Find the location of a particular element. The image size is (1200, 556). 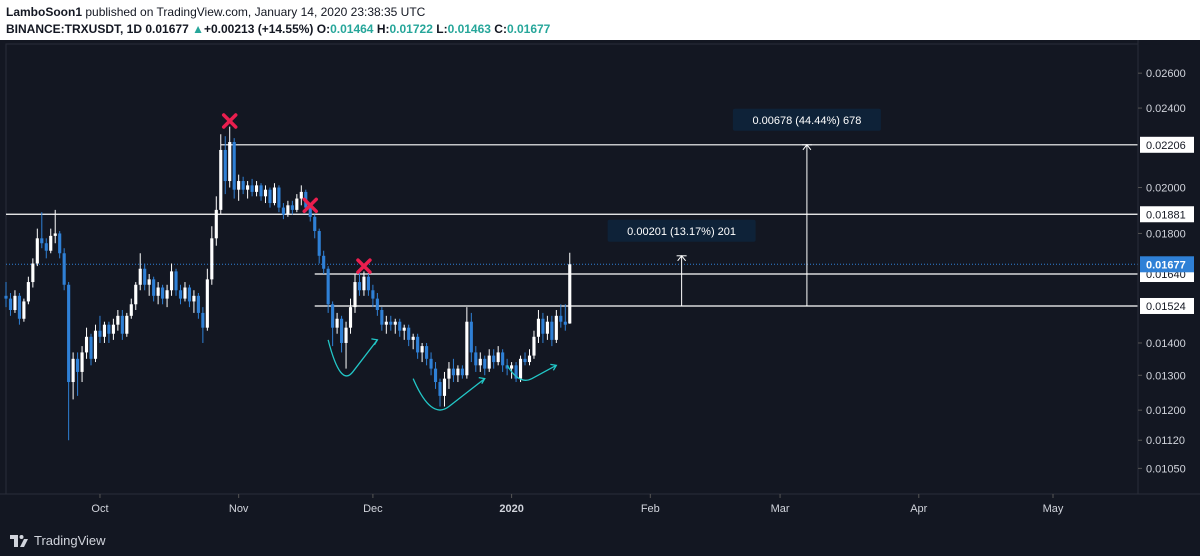

arc-arrow-icon is located at coordinates (353, 357).